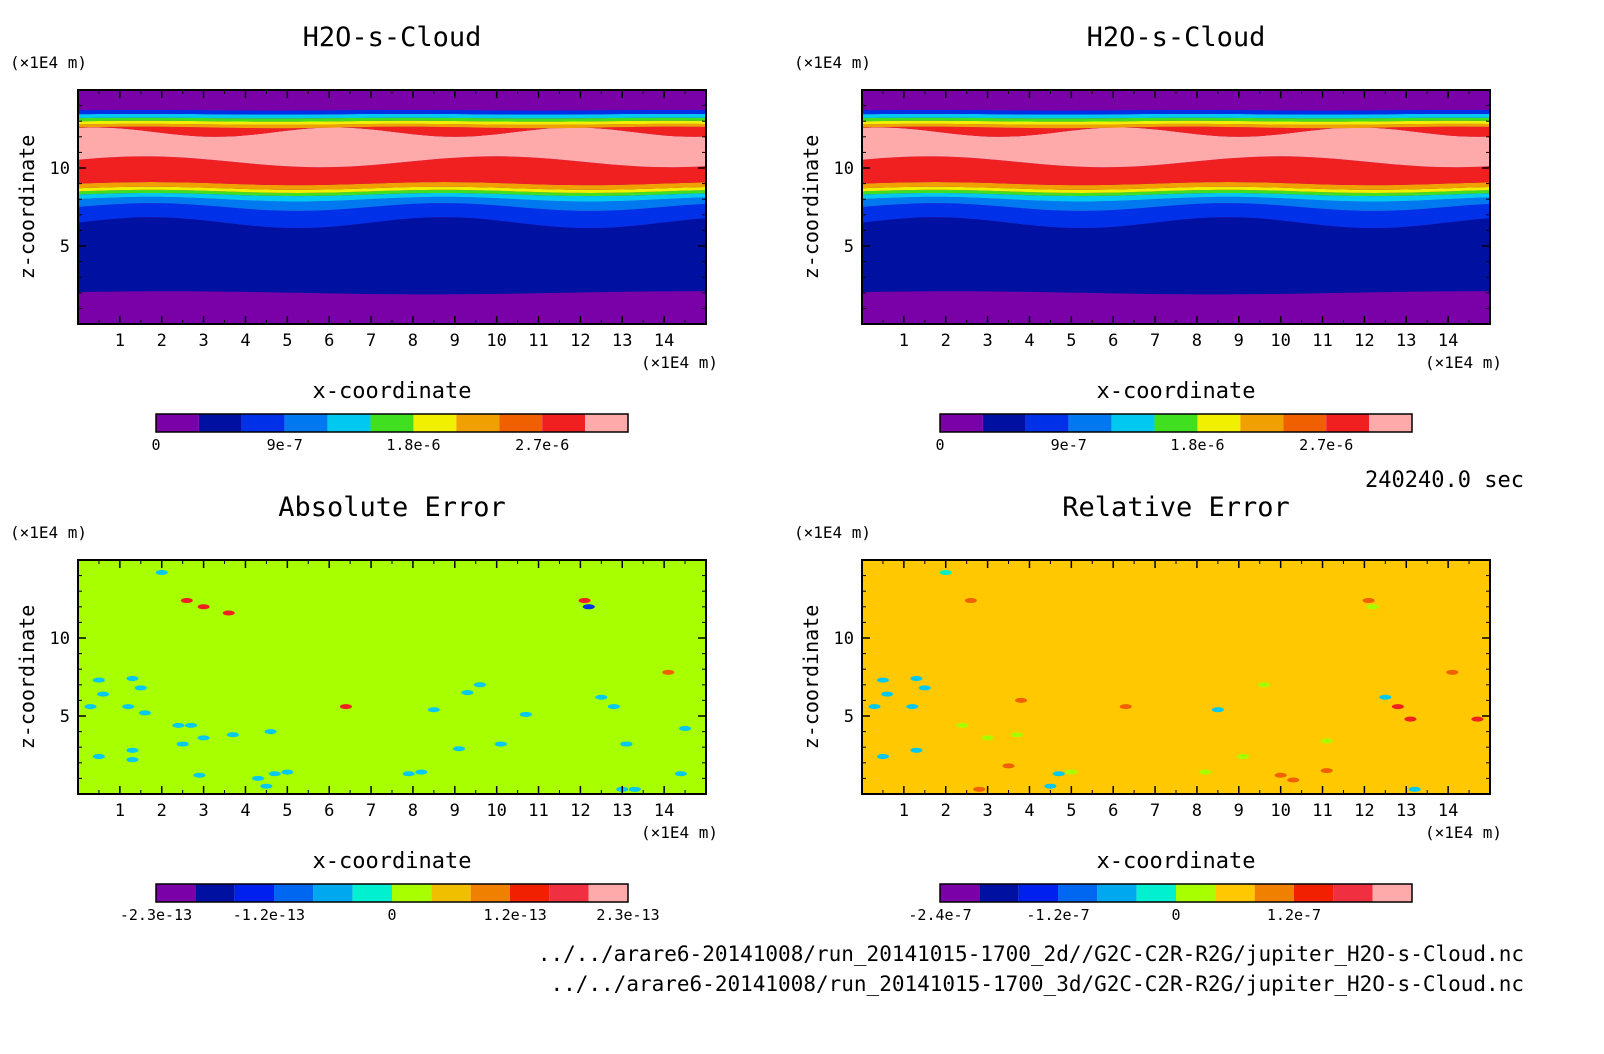  Describe the element at coordinates (65, 717) in the screenshot. I see `y-tick-label: 5` at that location.